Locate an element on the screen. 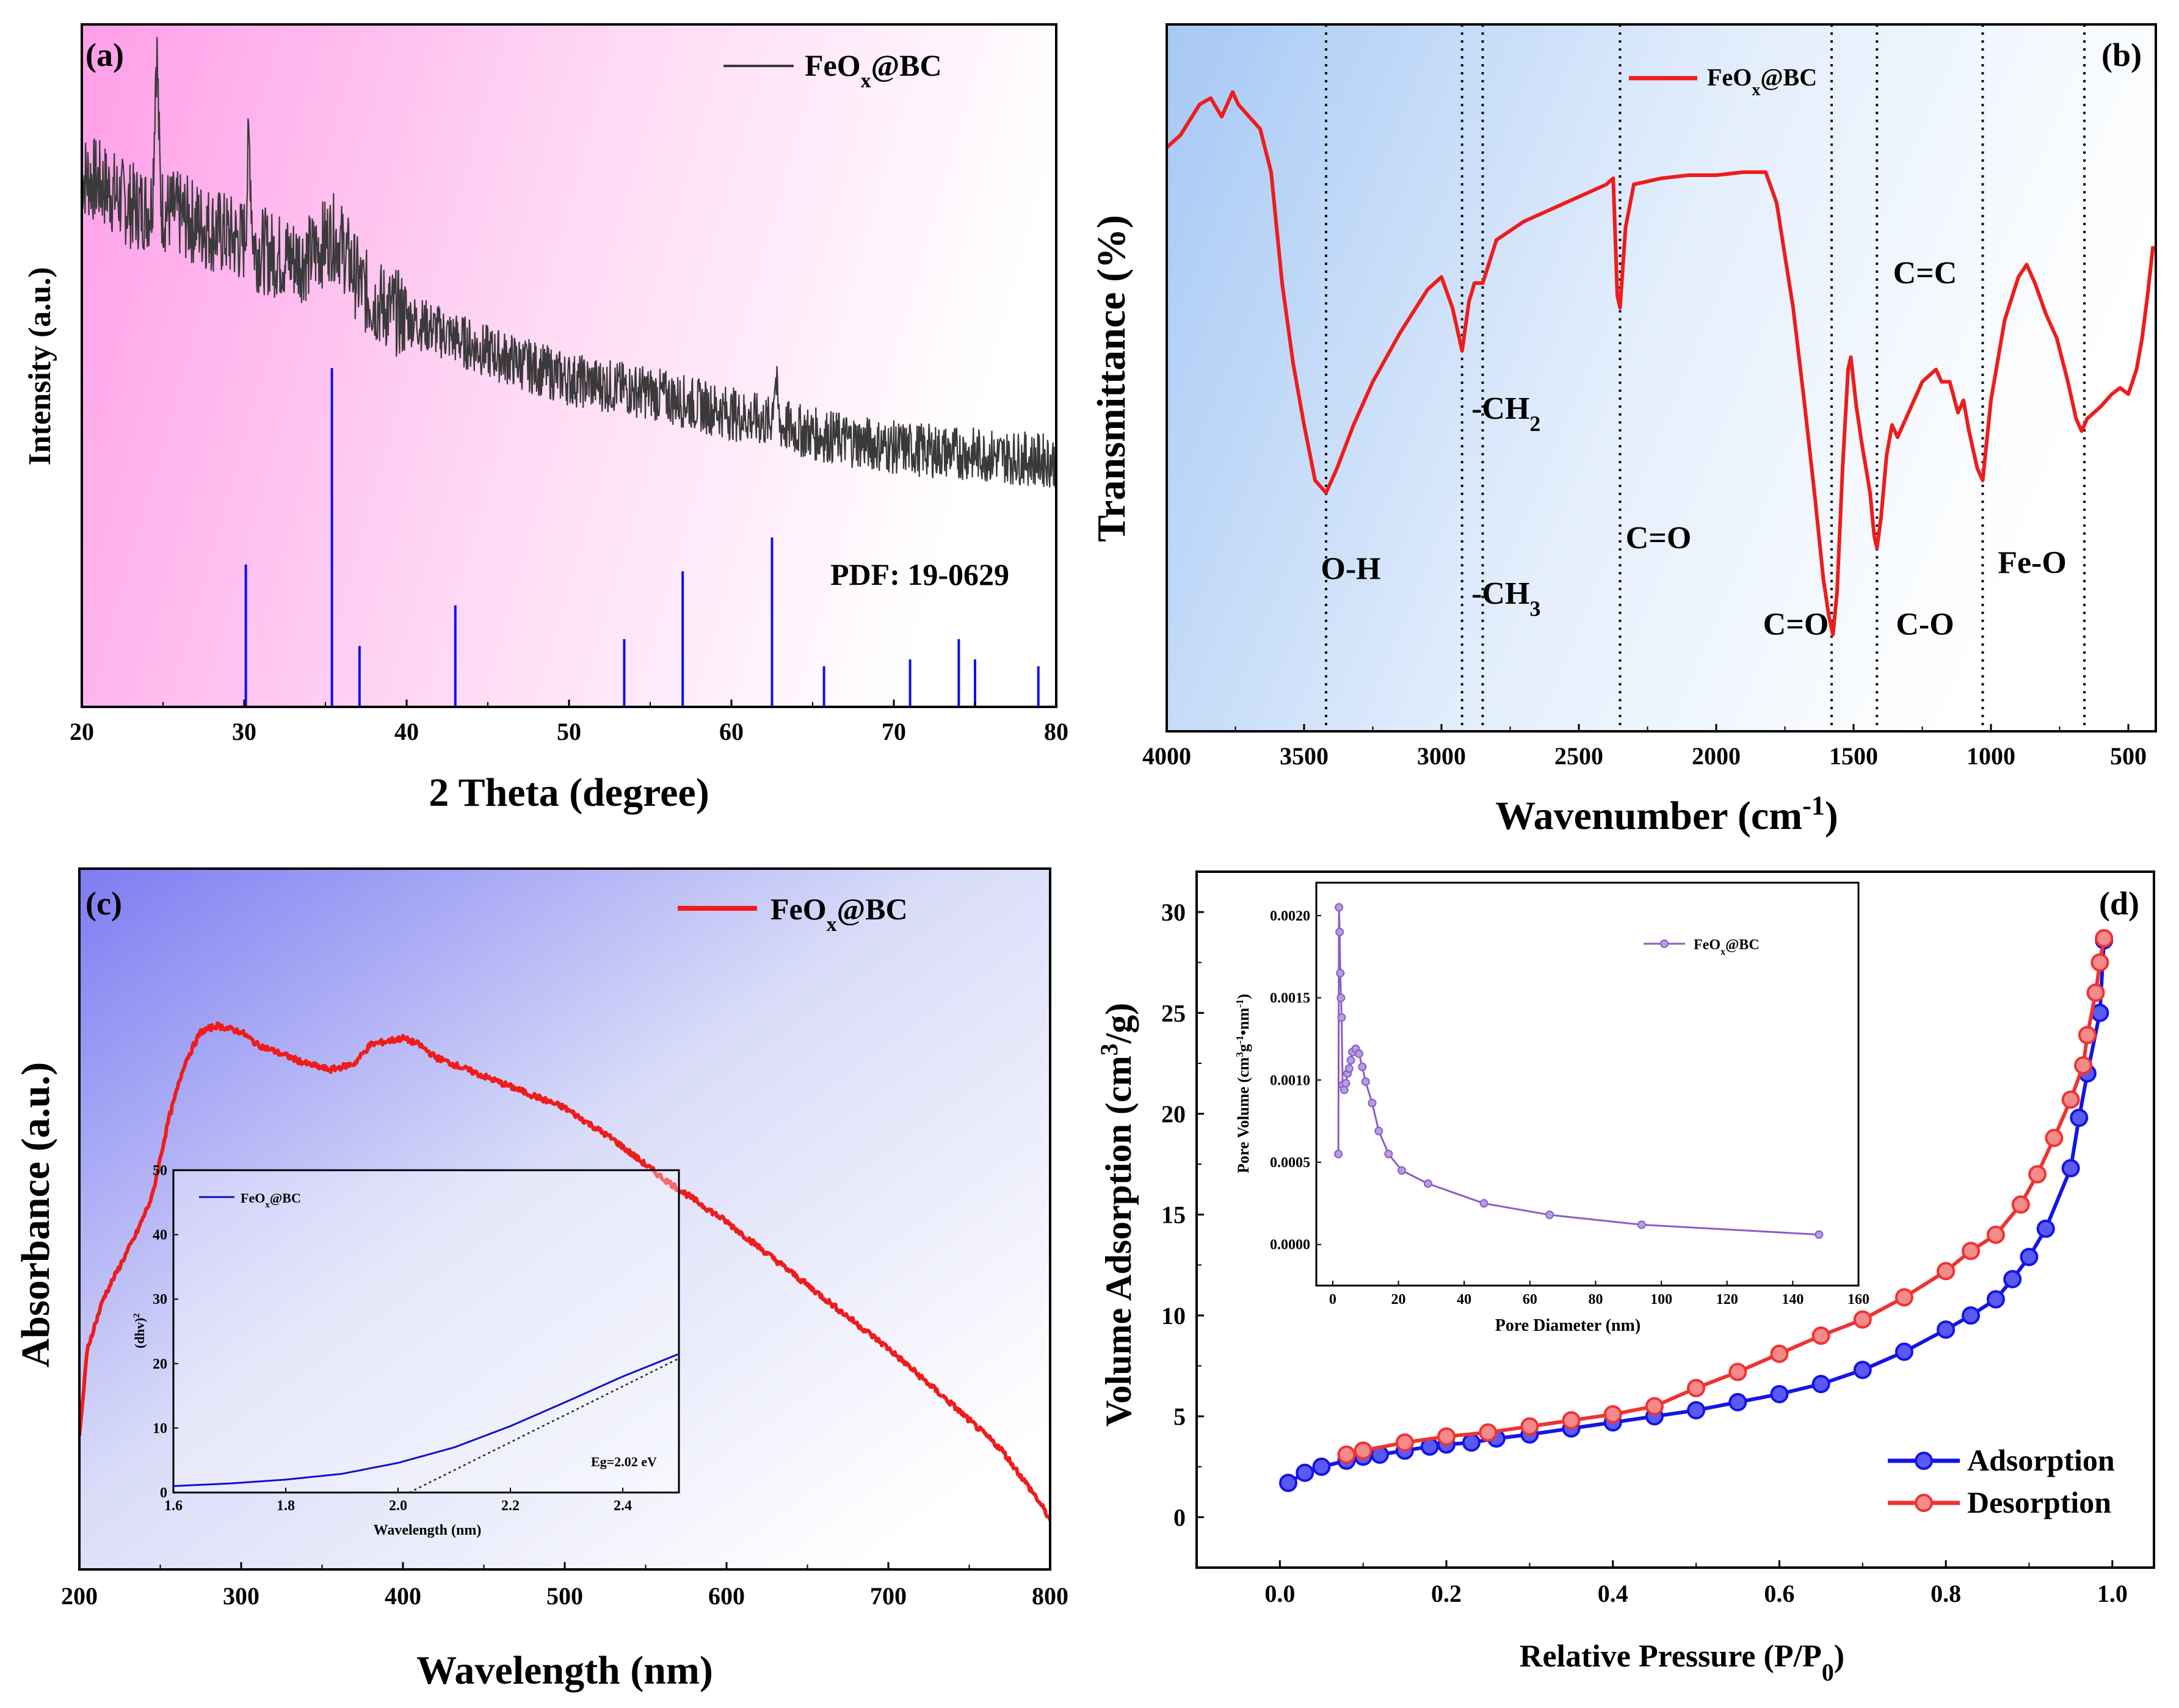 This screenshot has width=2179, height=1708. panel-d-y-tick-label-25: 25 is located at coordinates (1173, 1013).